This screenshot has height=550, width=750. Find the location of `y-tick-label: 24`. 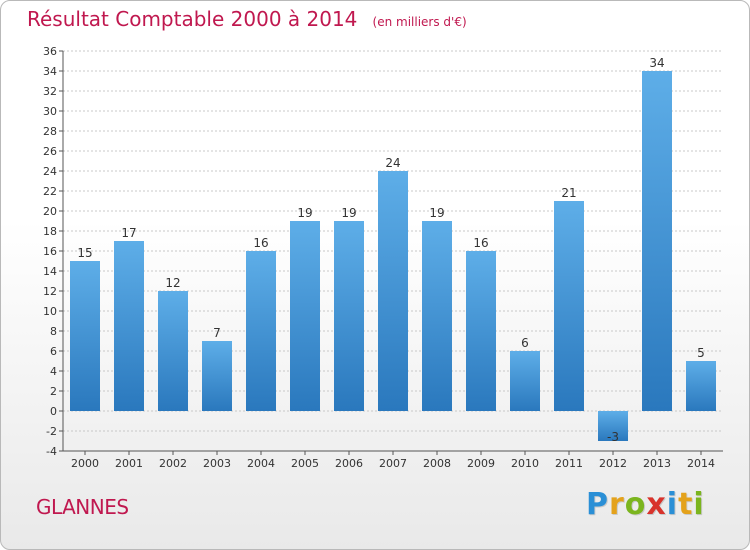

y-tick-label: 24 is located at coordinates (50, 171).